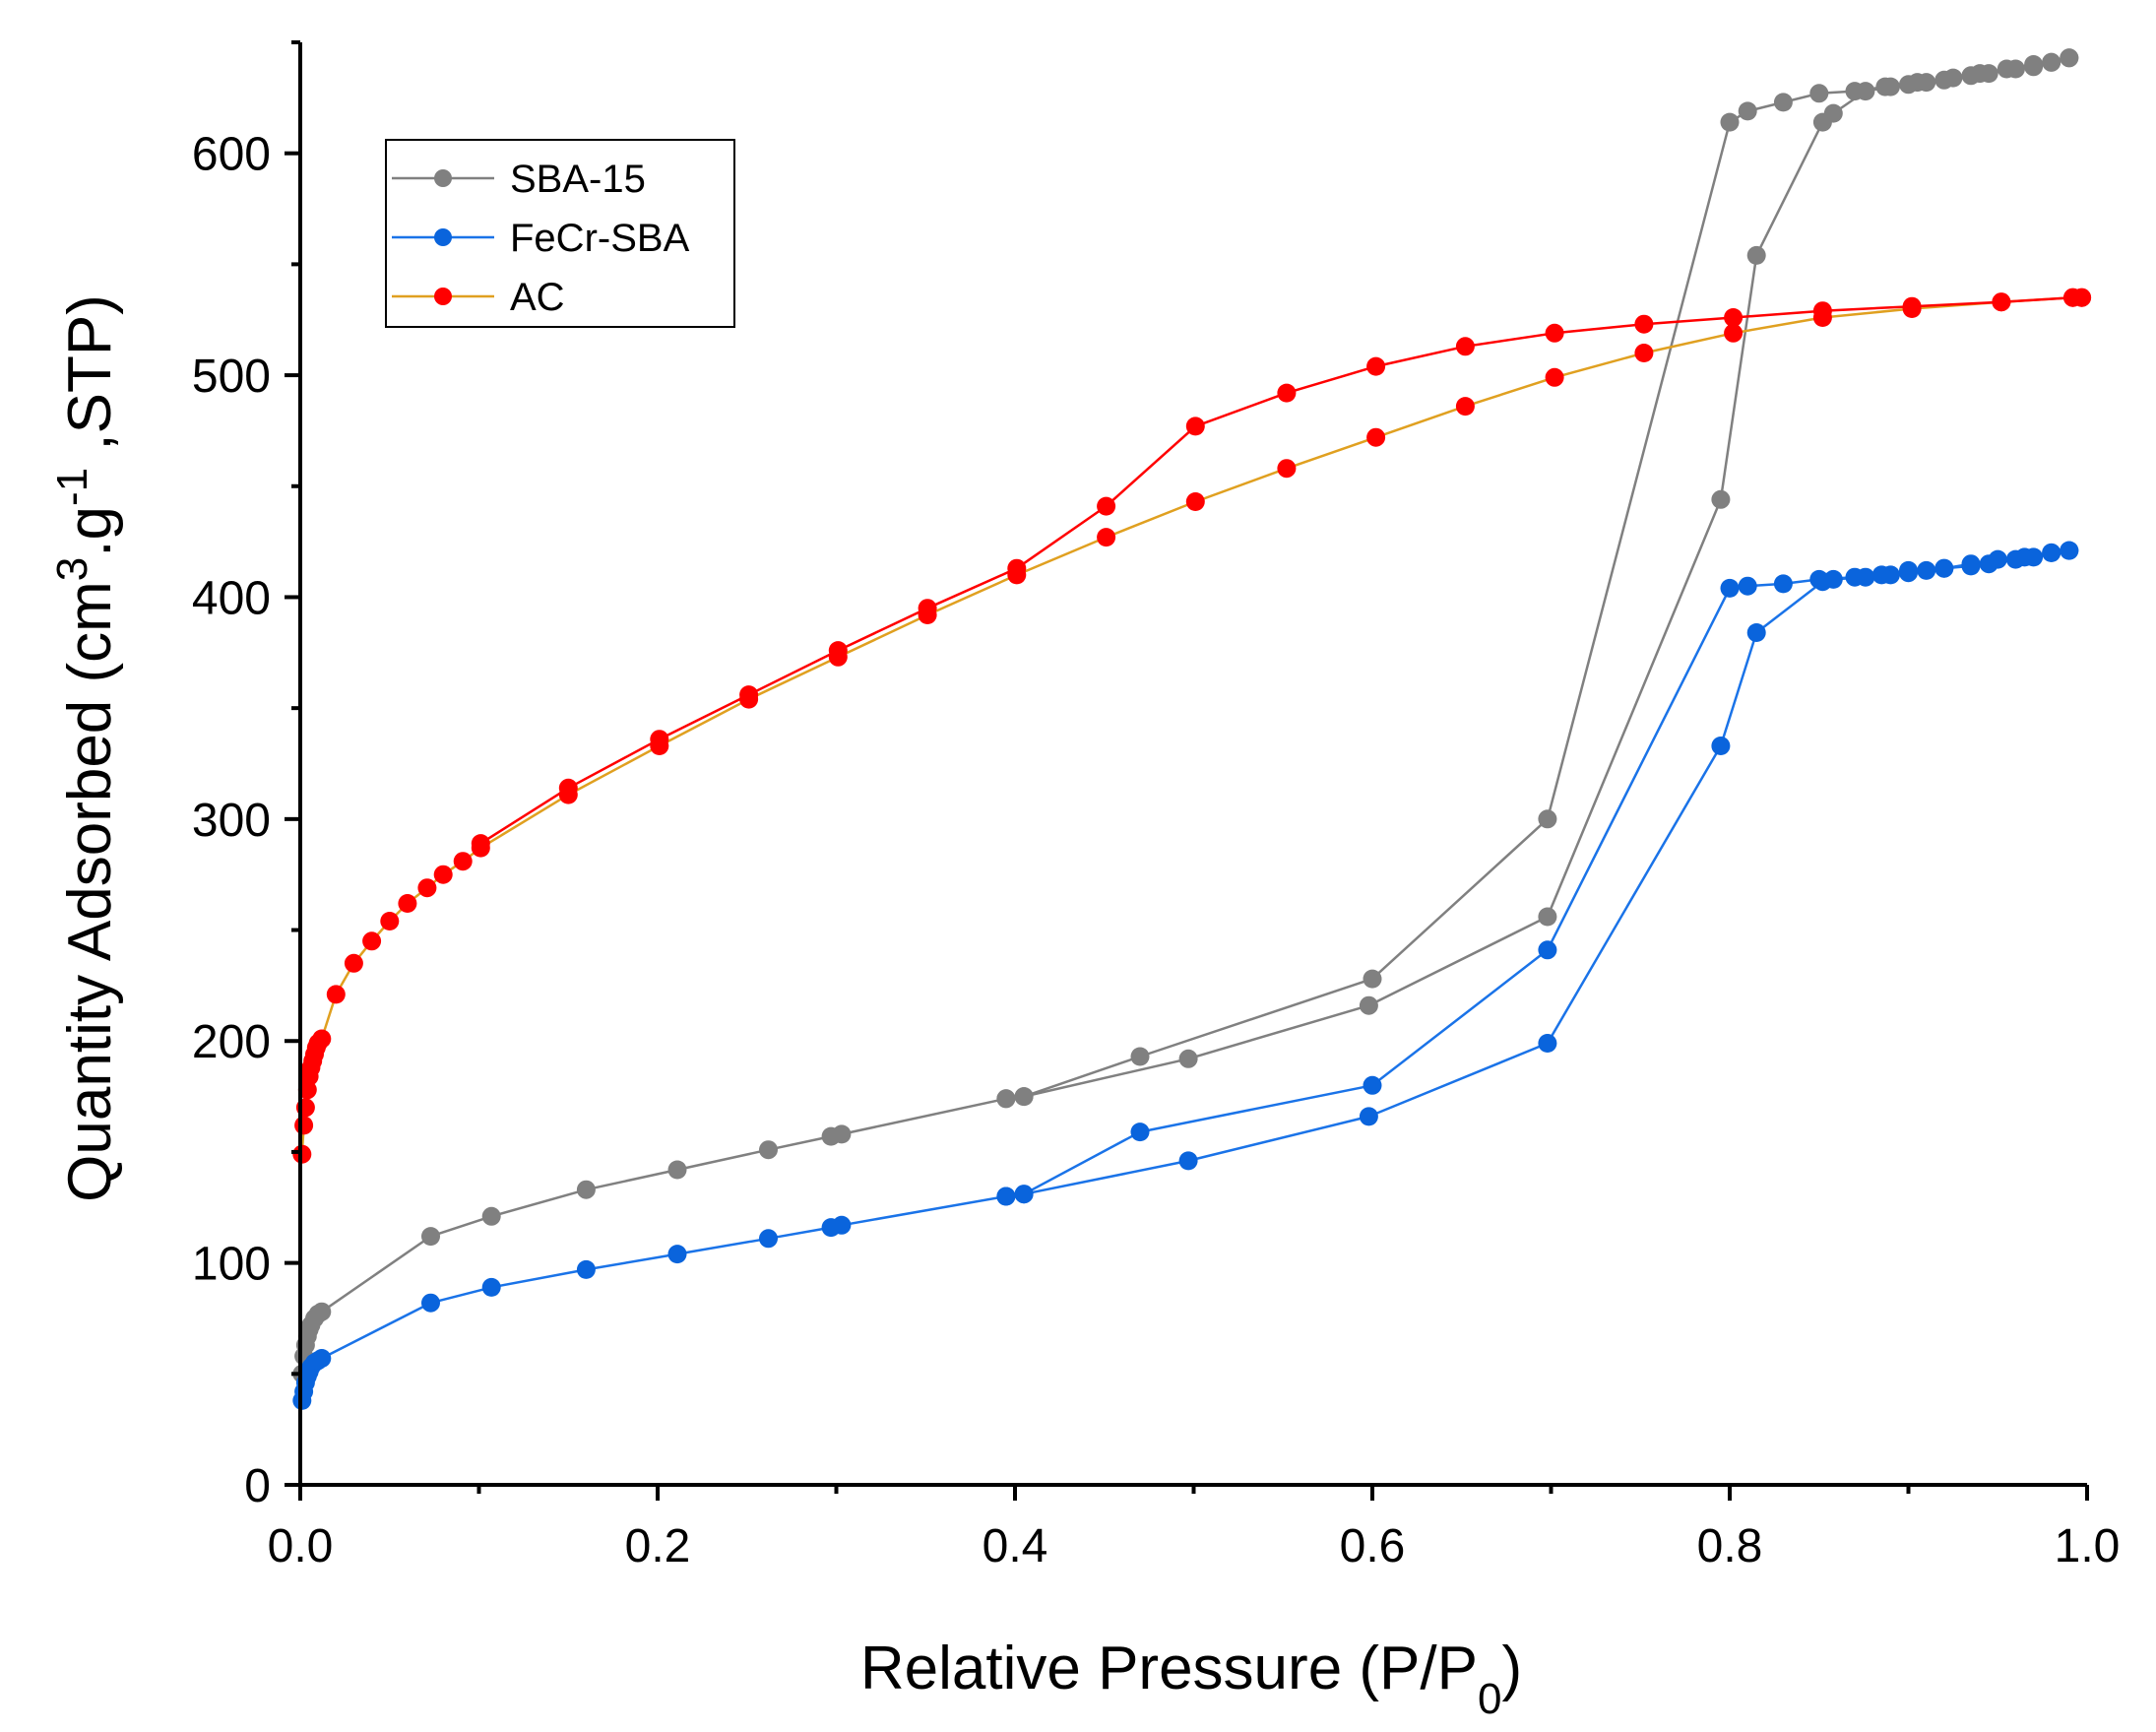 This screenshot has width=2156, height=1732. I want to click on y-tick-label: 400, so click(232, 598).